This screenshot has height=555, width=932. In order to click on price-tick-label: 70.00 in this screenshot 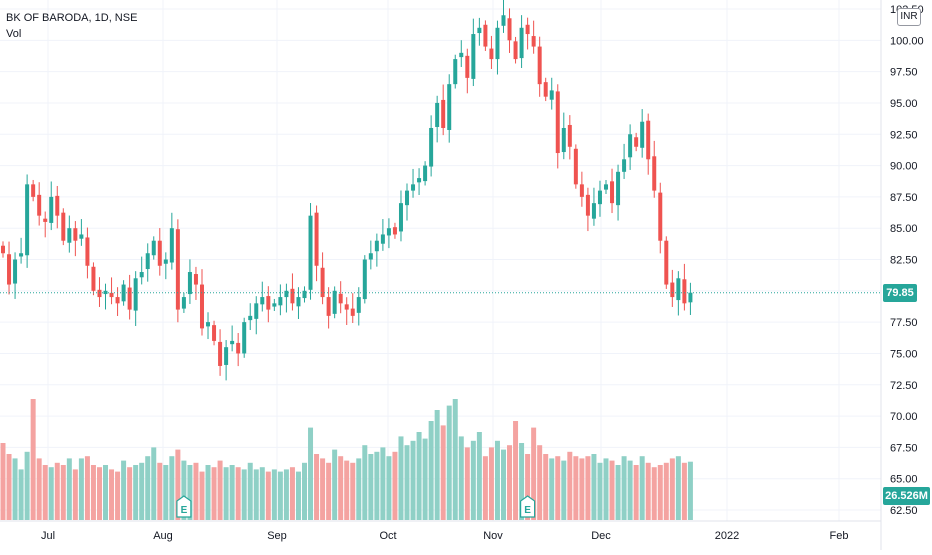, I will do `click(904, 417)`.